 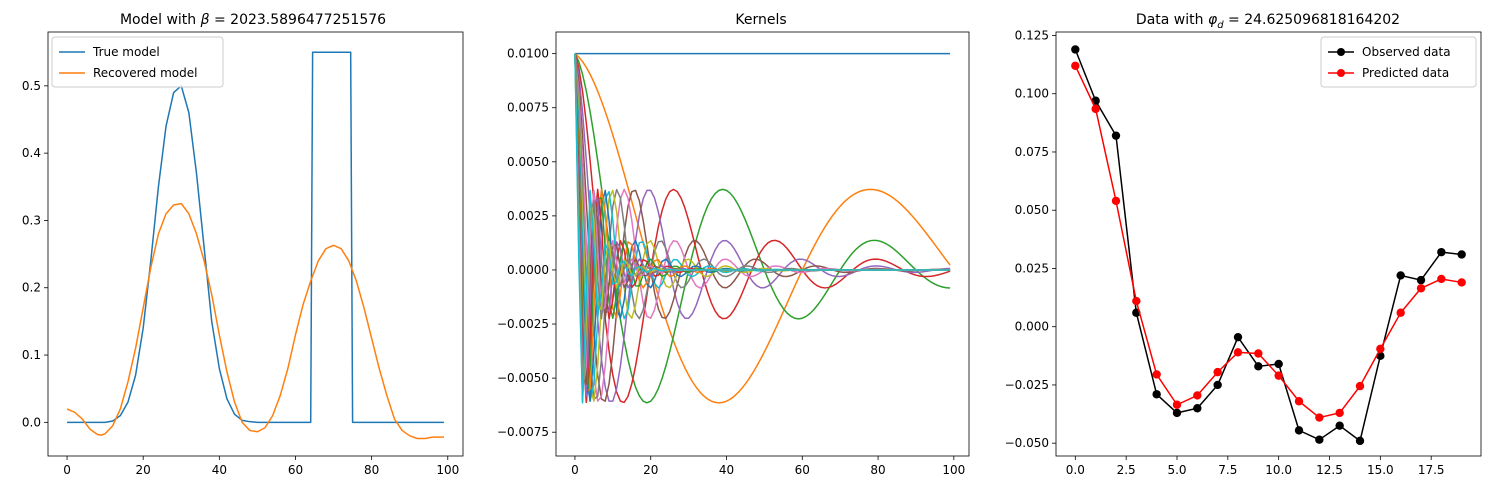 I want to click on y-tick-label: −0.0025, so click(x=523, y=324).